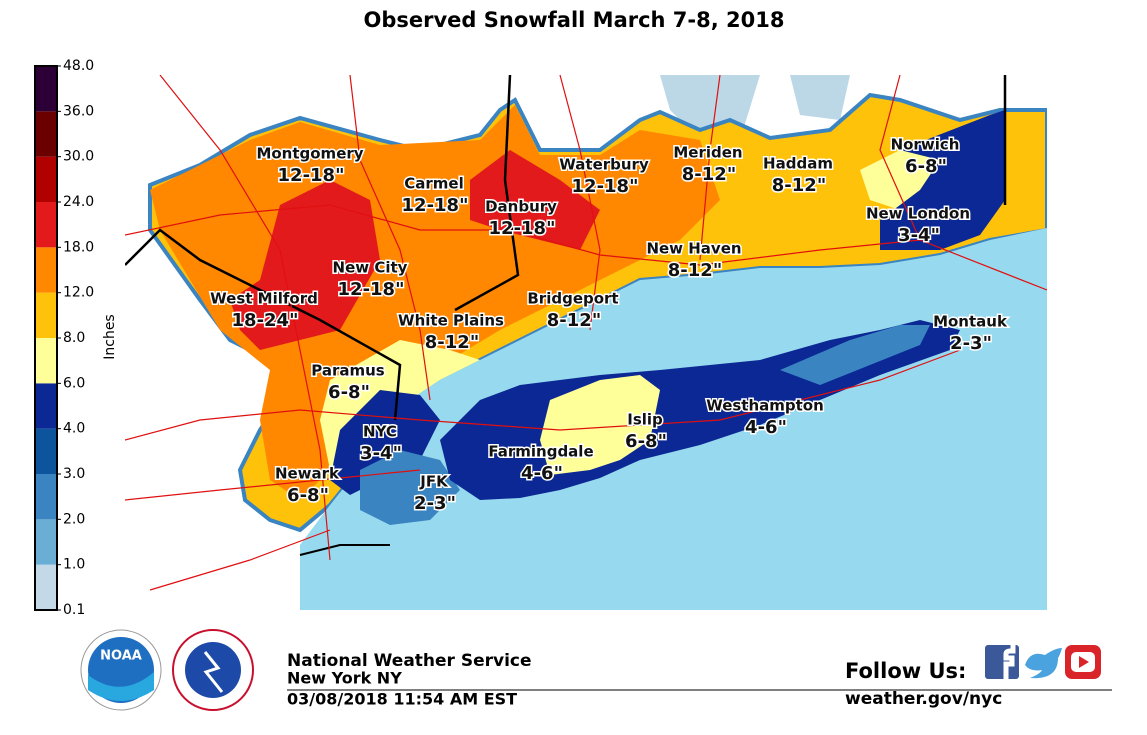 The image size is (1147, 735). I want to click on timestamp: 03/08/2018 11:54 AM EST, so click(402, 699).